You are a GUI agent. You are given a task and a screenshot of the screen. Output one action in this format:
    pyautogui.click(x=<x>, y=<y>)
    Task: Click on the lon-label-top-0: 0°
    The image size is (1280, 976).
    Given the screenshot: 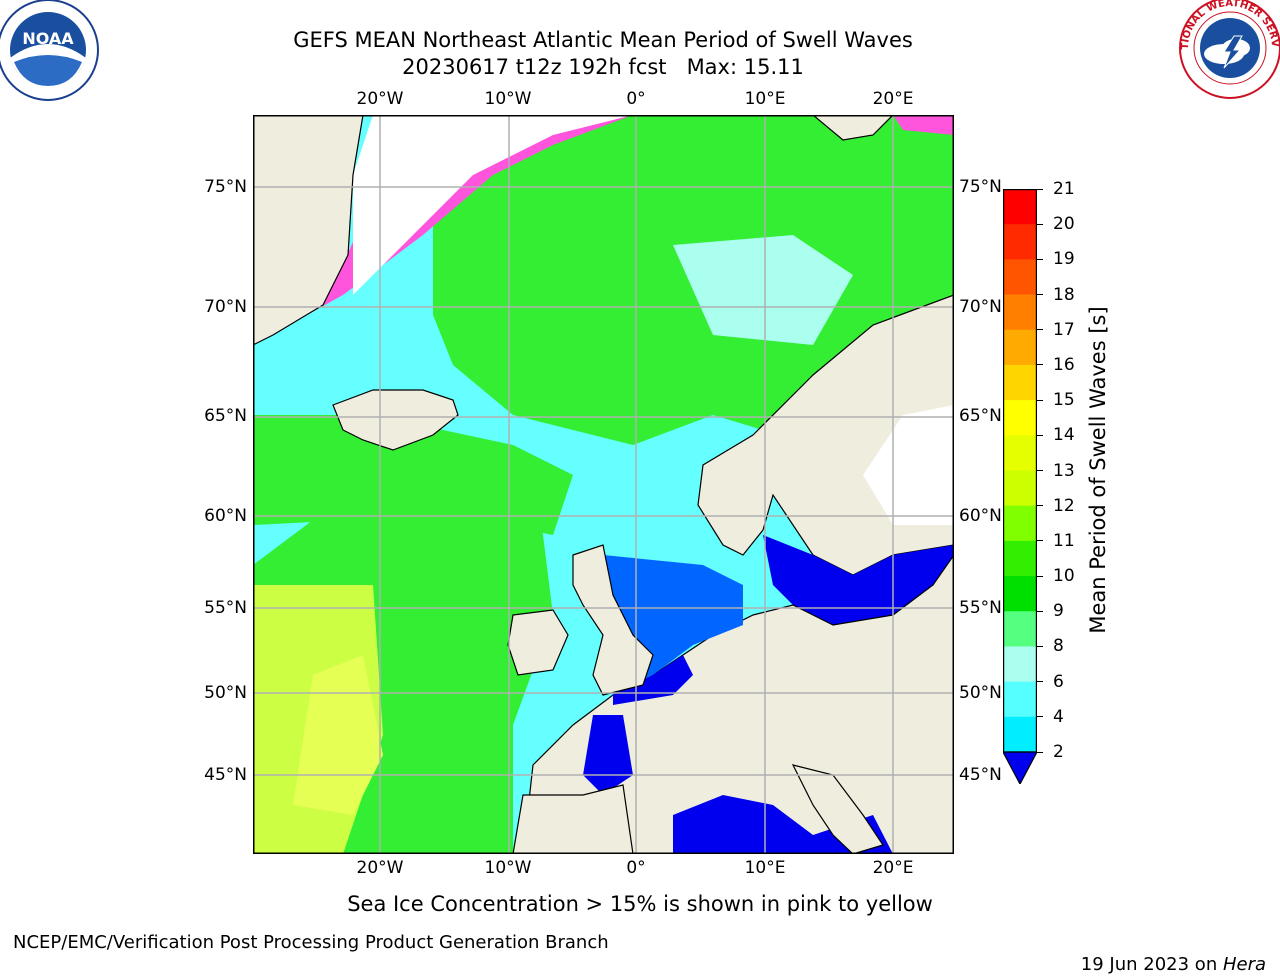 What is the action you would take?
    pyautogui.click(x=636, y=99)
    